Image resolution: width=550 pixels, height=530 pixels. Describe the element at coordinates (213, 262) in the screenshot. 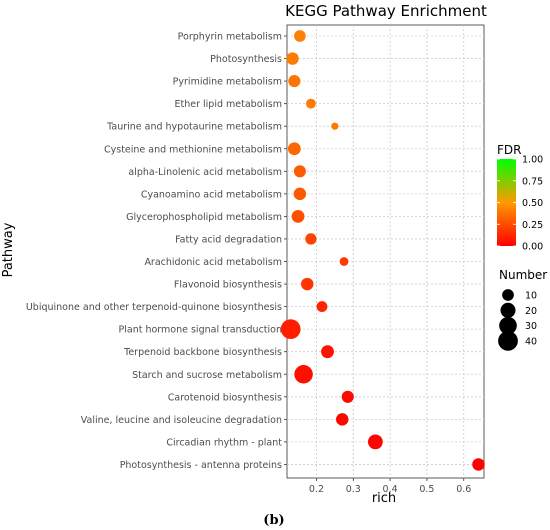

I see `pathway-label: Arachidonic acid metabolism` at that location.